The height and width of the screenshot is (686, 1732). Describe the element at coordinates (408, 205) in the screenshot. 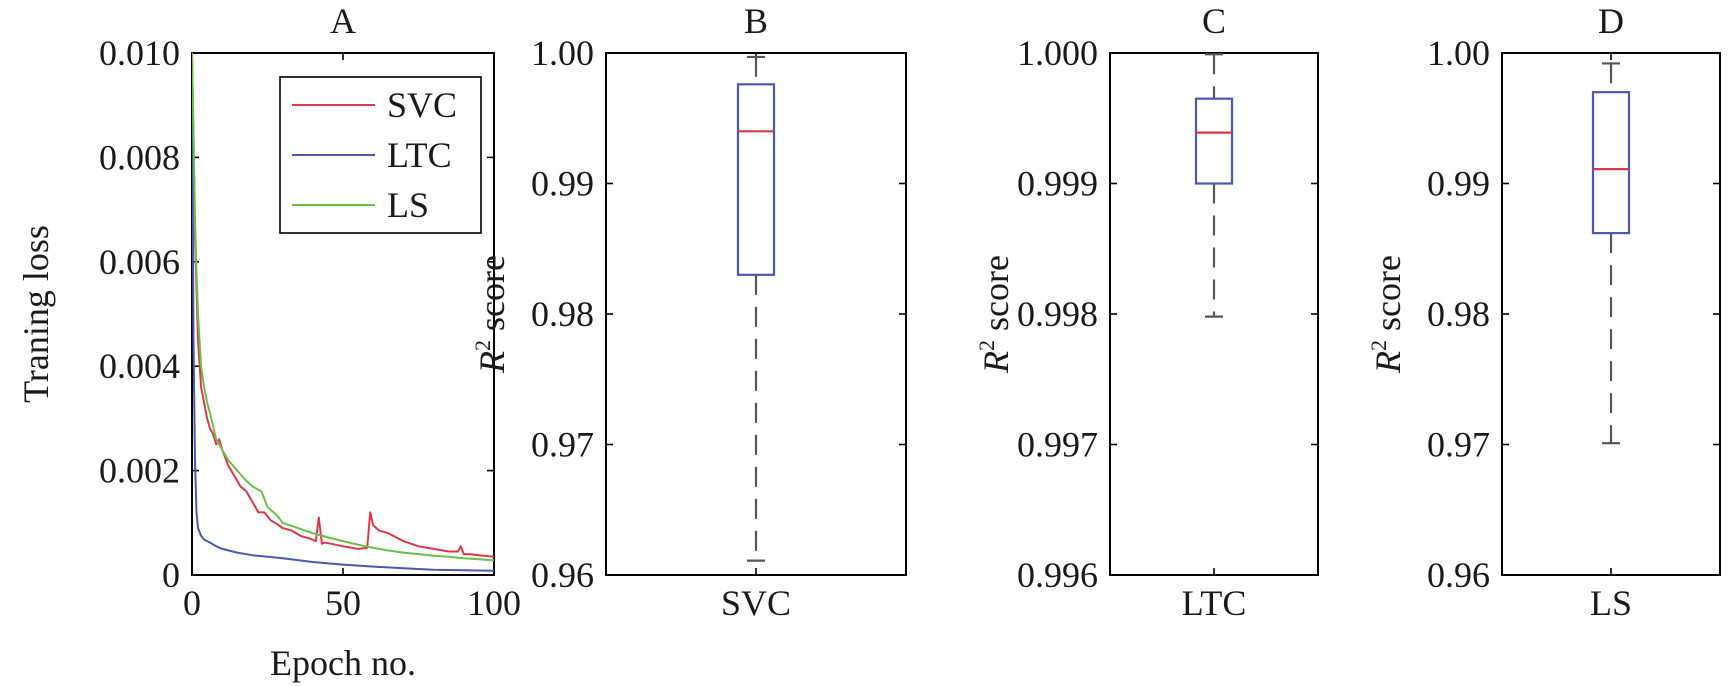

I see `legend-label-ls: LS` at that location.